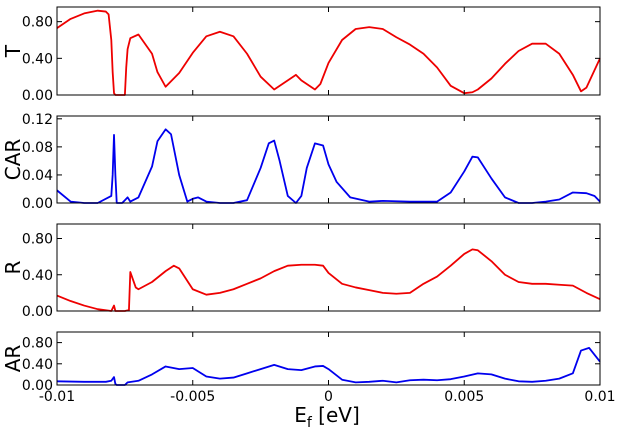 This screenshot has width=623, height=436. Describe the element at coordinates (57, 397) in the screenshot. I see `x-tick-label: -0.01` at that location.